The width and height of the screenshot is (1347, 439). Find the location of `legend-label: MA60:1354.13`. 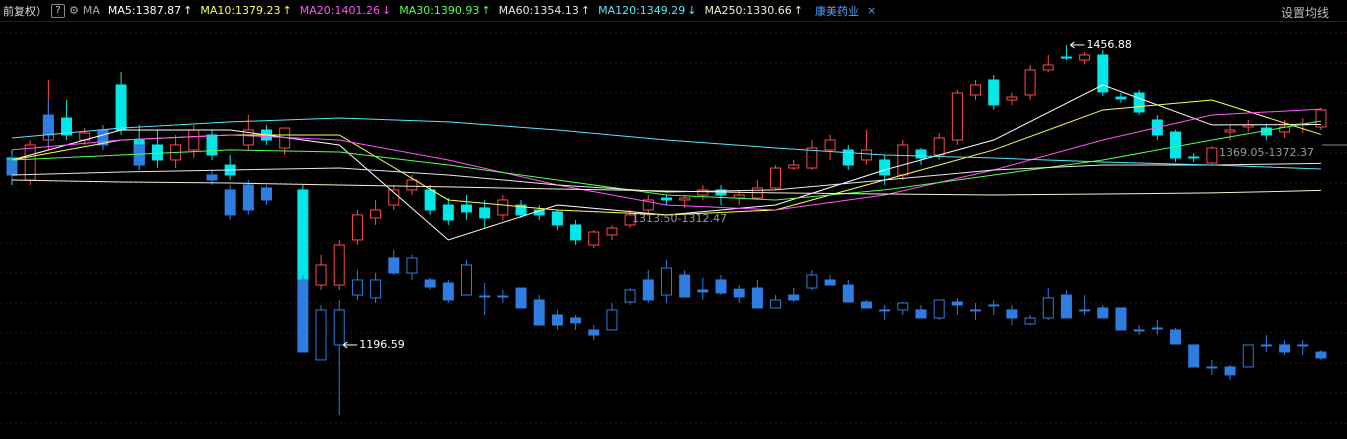

legend-label: MA60:1354.13 is located at coordinates (538, 10).